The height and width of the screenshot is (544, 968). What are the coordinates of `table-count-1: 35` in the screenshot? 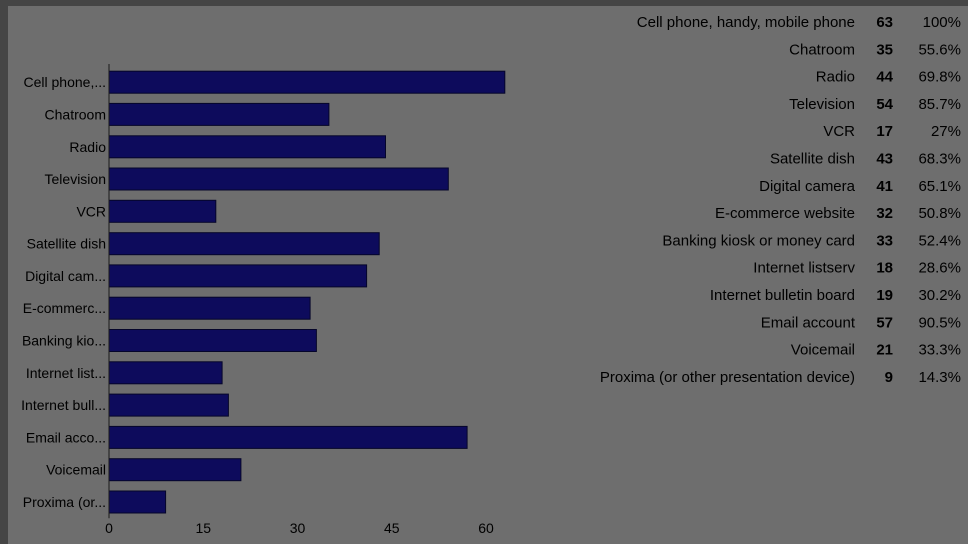 It's located at (884, 49).